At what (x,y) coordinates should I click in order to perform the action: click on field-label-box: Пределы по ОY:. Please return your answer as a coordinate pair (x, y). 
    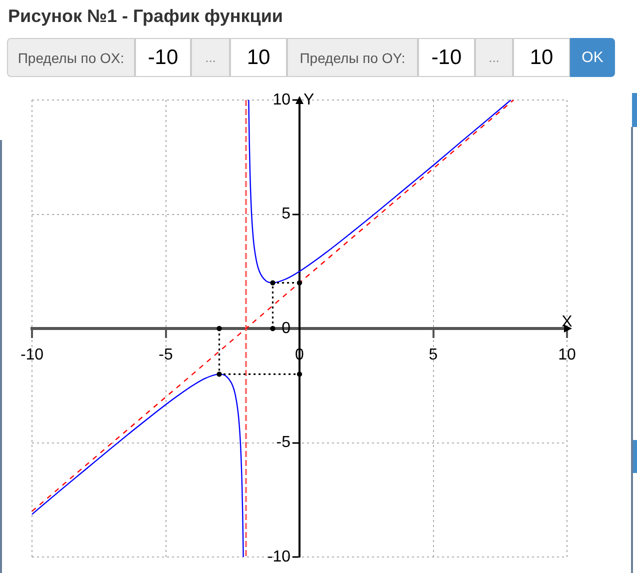
    Looking at the image, I should click on (352, 57).